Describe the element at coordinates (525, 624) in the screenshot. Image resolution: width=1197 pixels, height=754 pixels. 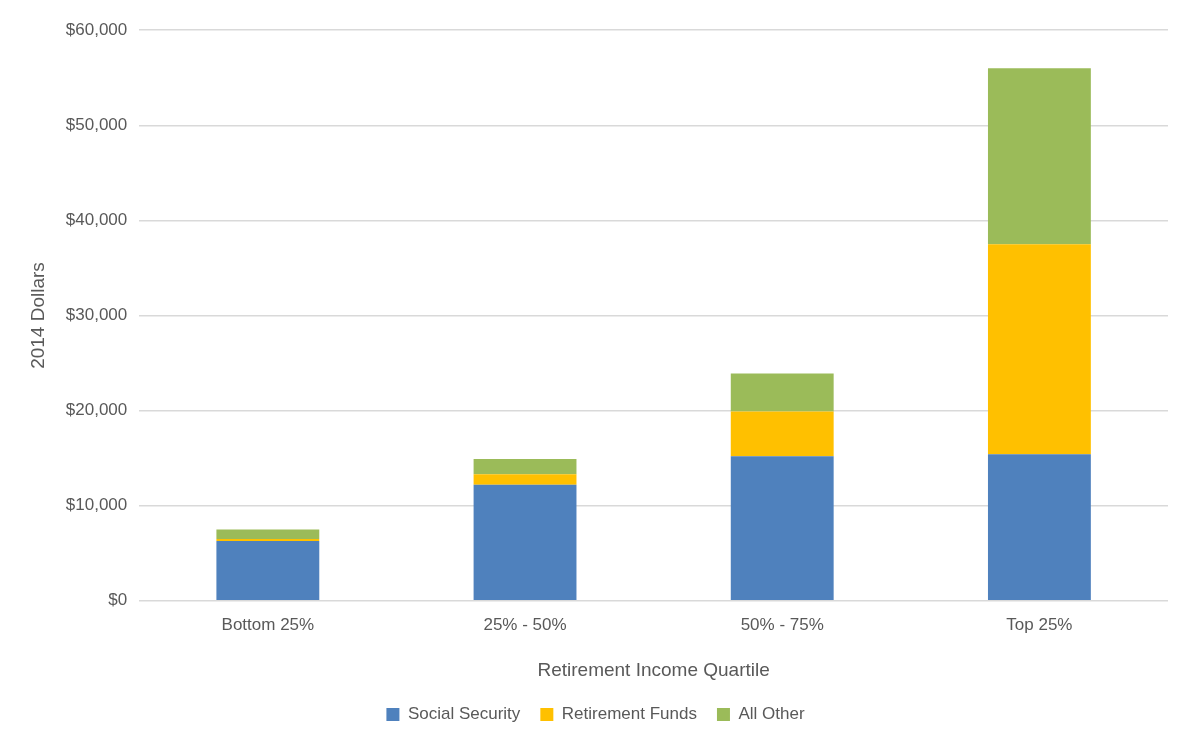
I see `x-tick-label: 25% - 50%` at that location.